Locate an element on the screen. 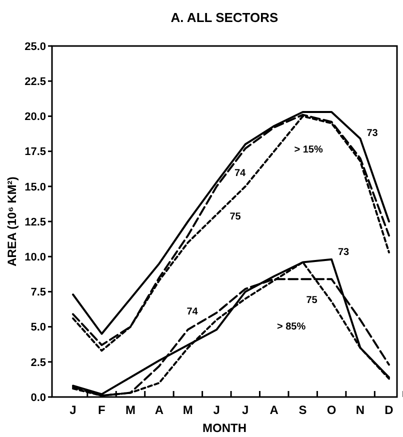 The image size is (403, 437). x-tick-label: O is located at coordinates (331, 410).